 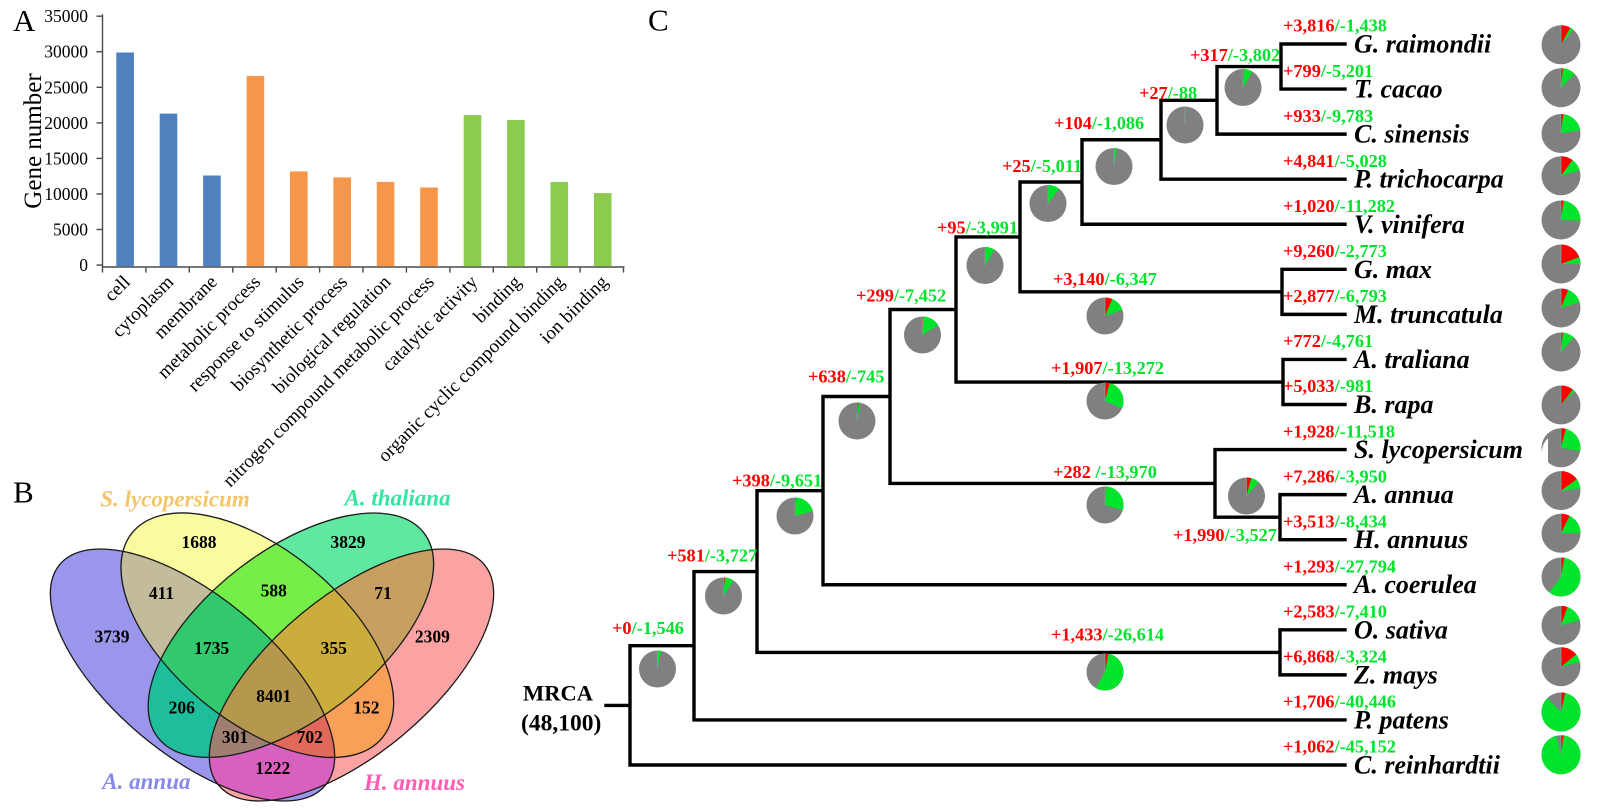 I want to click on svg-text: 152, so click(x=366, y=708).